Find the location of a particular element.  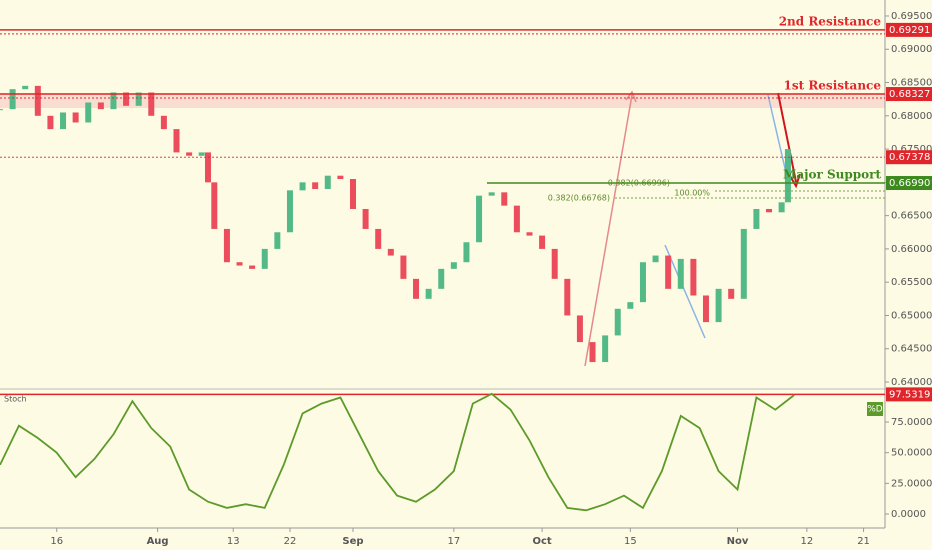

x-tick-label: 17 is located at coordinates (453, 541).